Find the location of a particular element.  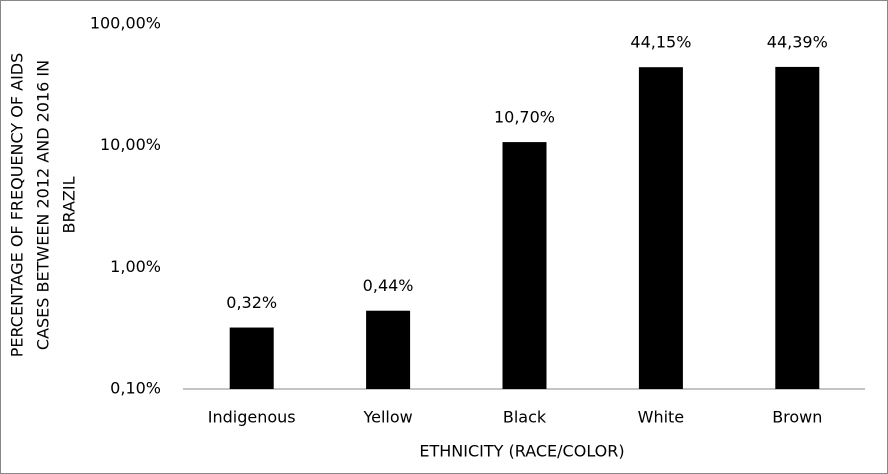

x-tick-label: White is located at coordinates (661, 417).